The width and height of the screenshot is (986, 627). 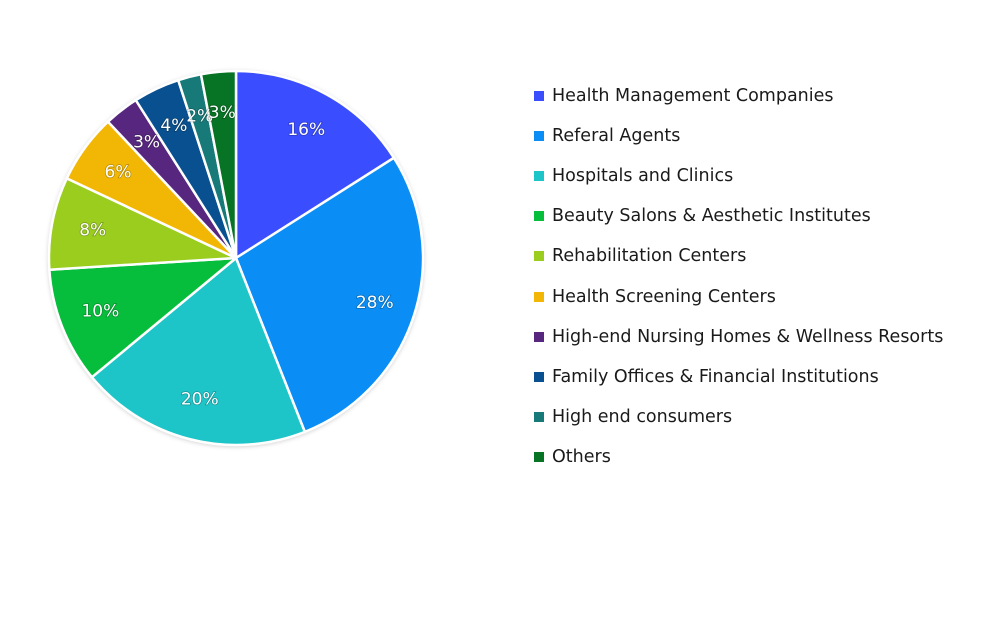 What do you see at coordinates (738, 176) in the screenshot?
I see `legend-item-hospitals-clinics: Hospitals and Clinics` at bounding box center [738, 176].